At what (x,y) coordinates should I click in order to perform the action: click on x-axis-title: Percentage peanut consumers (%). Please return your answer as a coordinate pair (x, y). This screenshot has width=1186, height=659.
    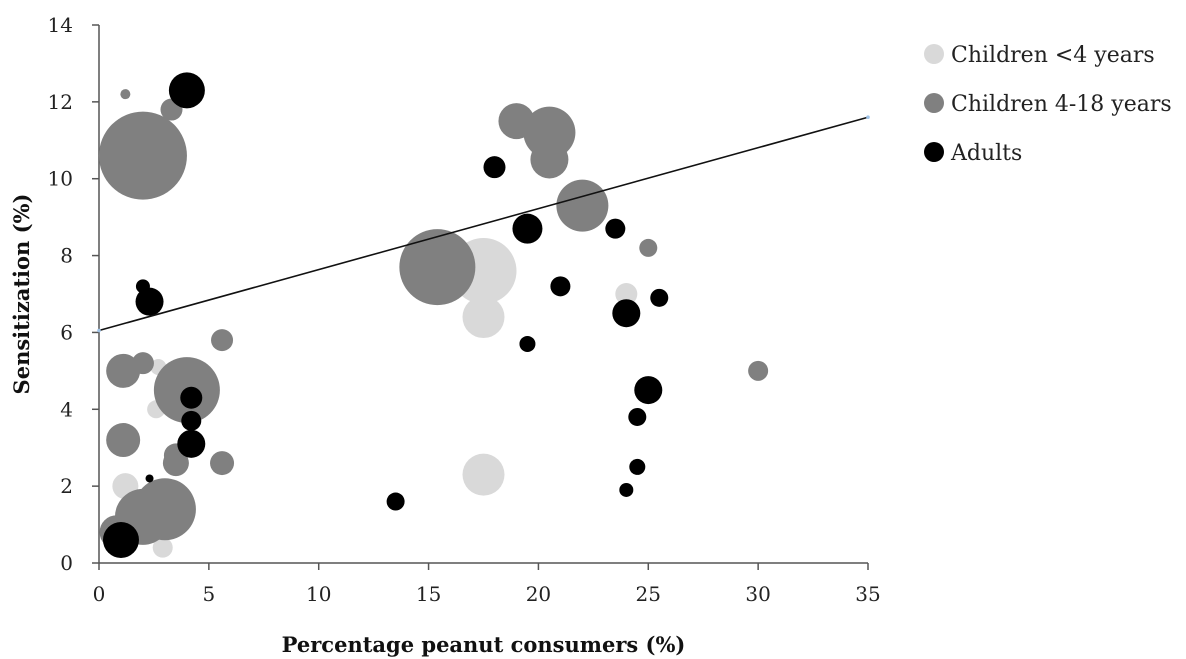
    Looking at the image, I should click on (484, 644).